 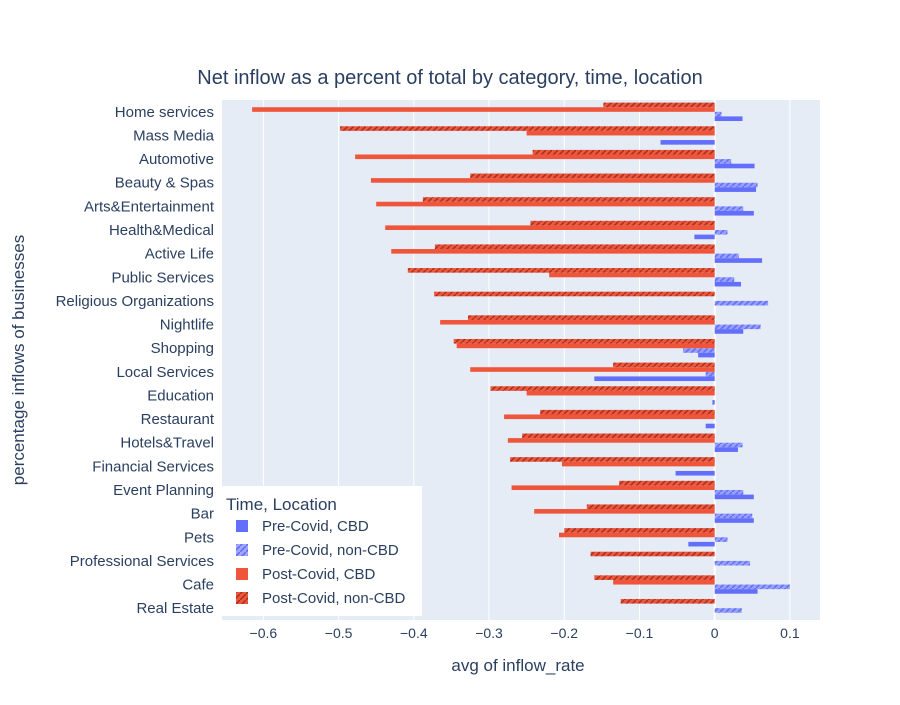 What do you see at coordinates (167, 443) in the screenshot?
I see `y-tick-label: Hotels&Travel` at bounding box center [167, 443].